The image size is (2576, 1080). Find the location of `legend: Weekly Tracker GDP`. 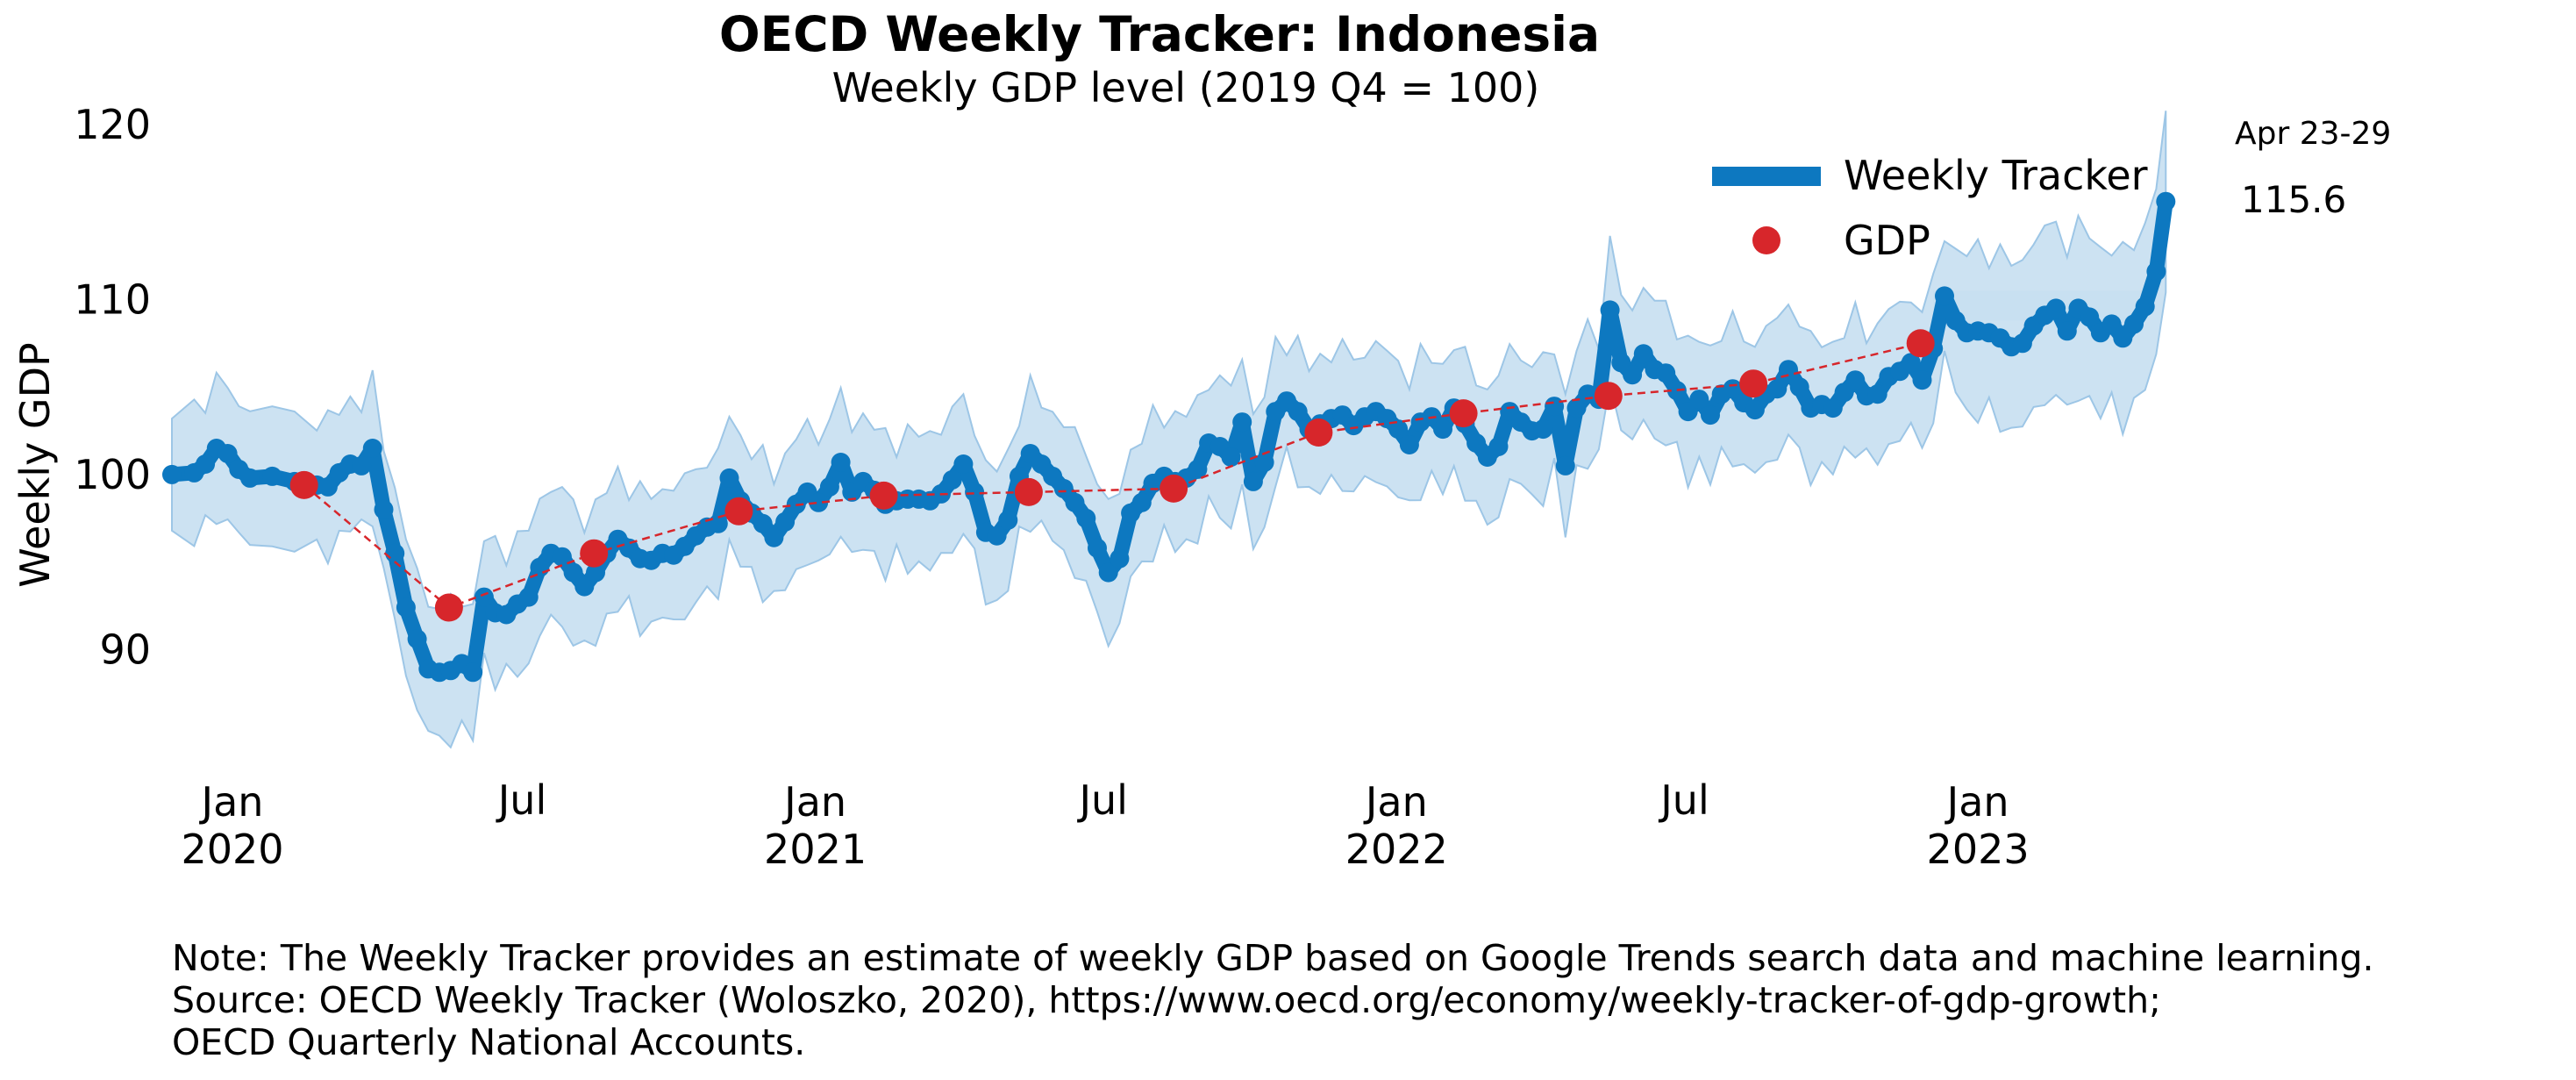

legend: Weekly Tracker GDP is located at coordinates (1930, 208).